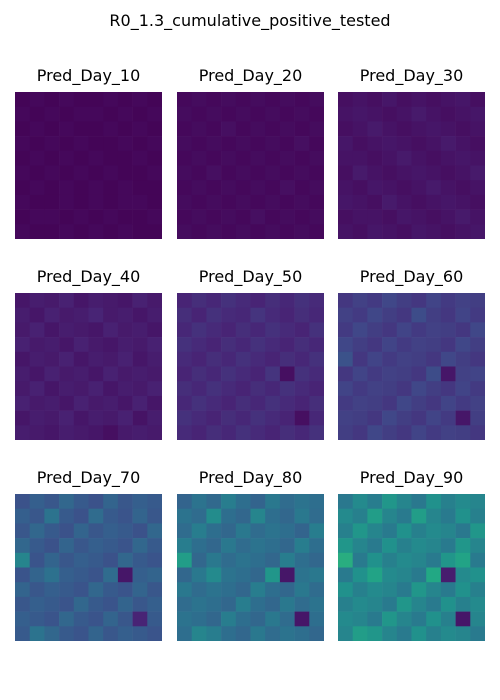 This screenshot has height=700, width=500. I want to click on heatmap-cell-r1-c7, so click(448, 315).